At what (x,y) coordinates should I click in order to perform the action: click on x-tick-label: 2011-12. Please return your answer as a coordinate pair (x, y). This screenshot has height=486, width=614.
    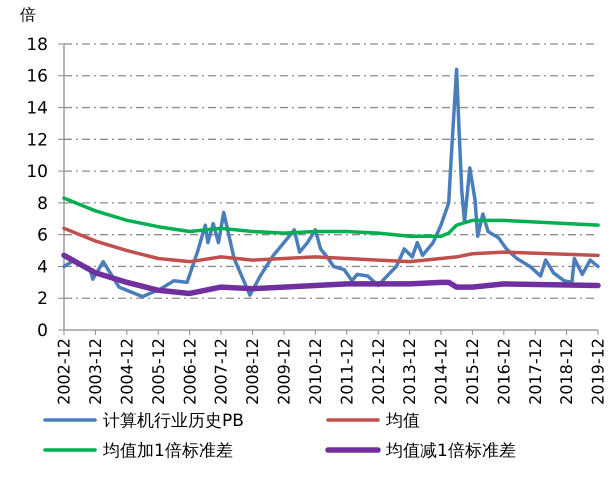
    Looking at the image, I should click on (346, 371).